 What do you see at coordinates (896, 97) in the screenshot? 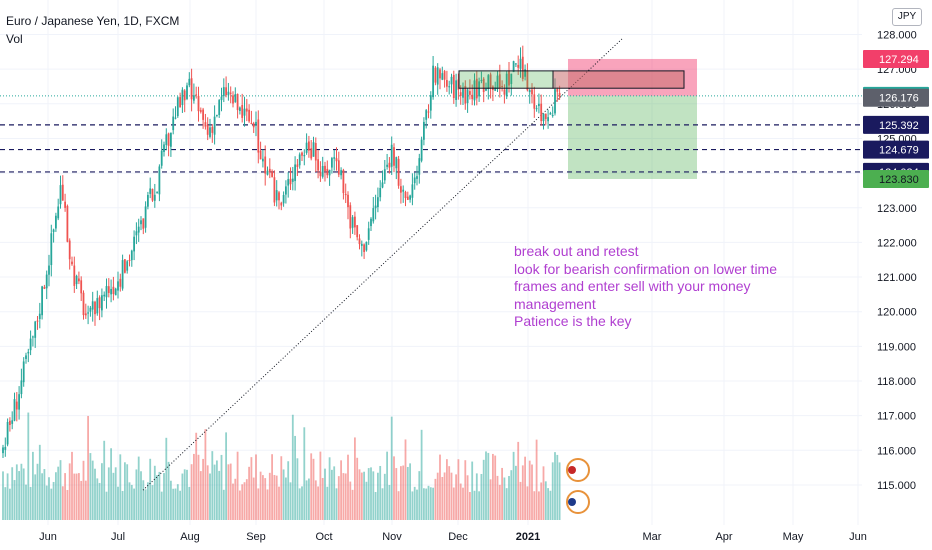
I see `price-label-badge` at bounding box center [896, 97].